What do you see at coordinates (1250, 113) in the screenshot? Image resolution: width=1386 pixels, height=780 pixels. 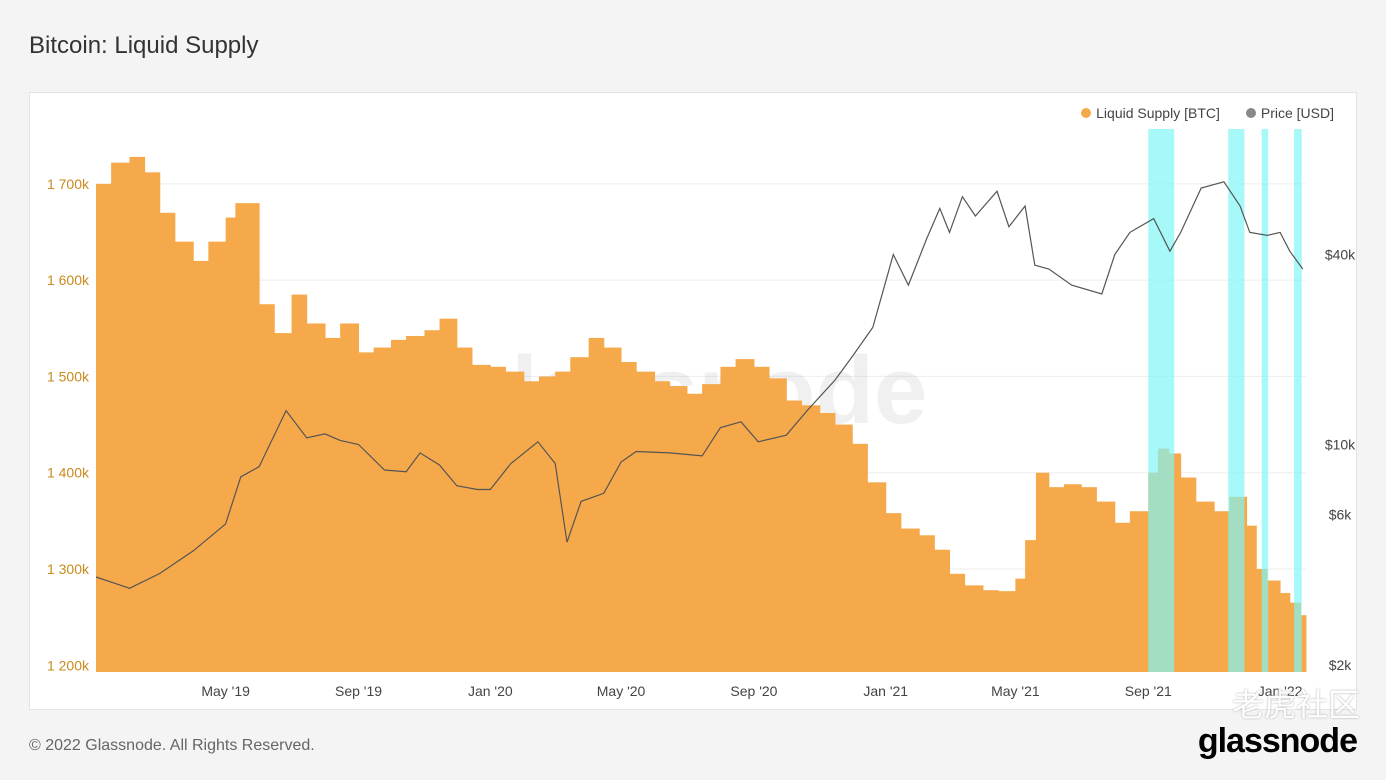 I see `legend-dot-icon` at bounding box center [1250, 113].